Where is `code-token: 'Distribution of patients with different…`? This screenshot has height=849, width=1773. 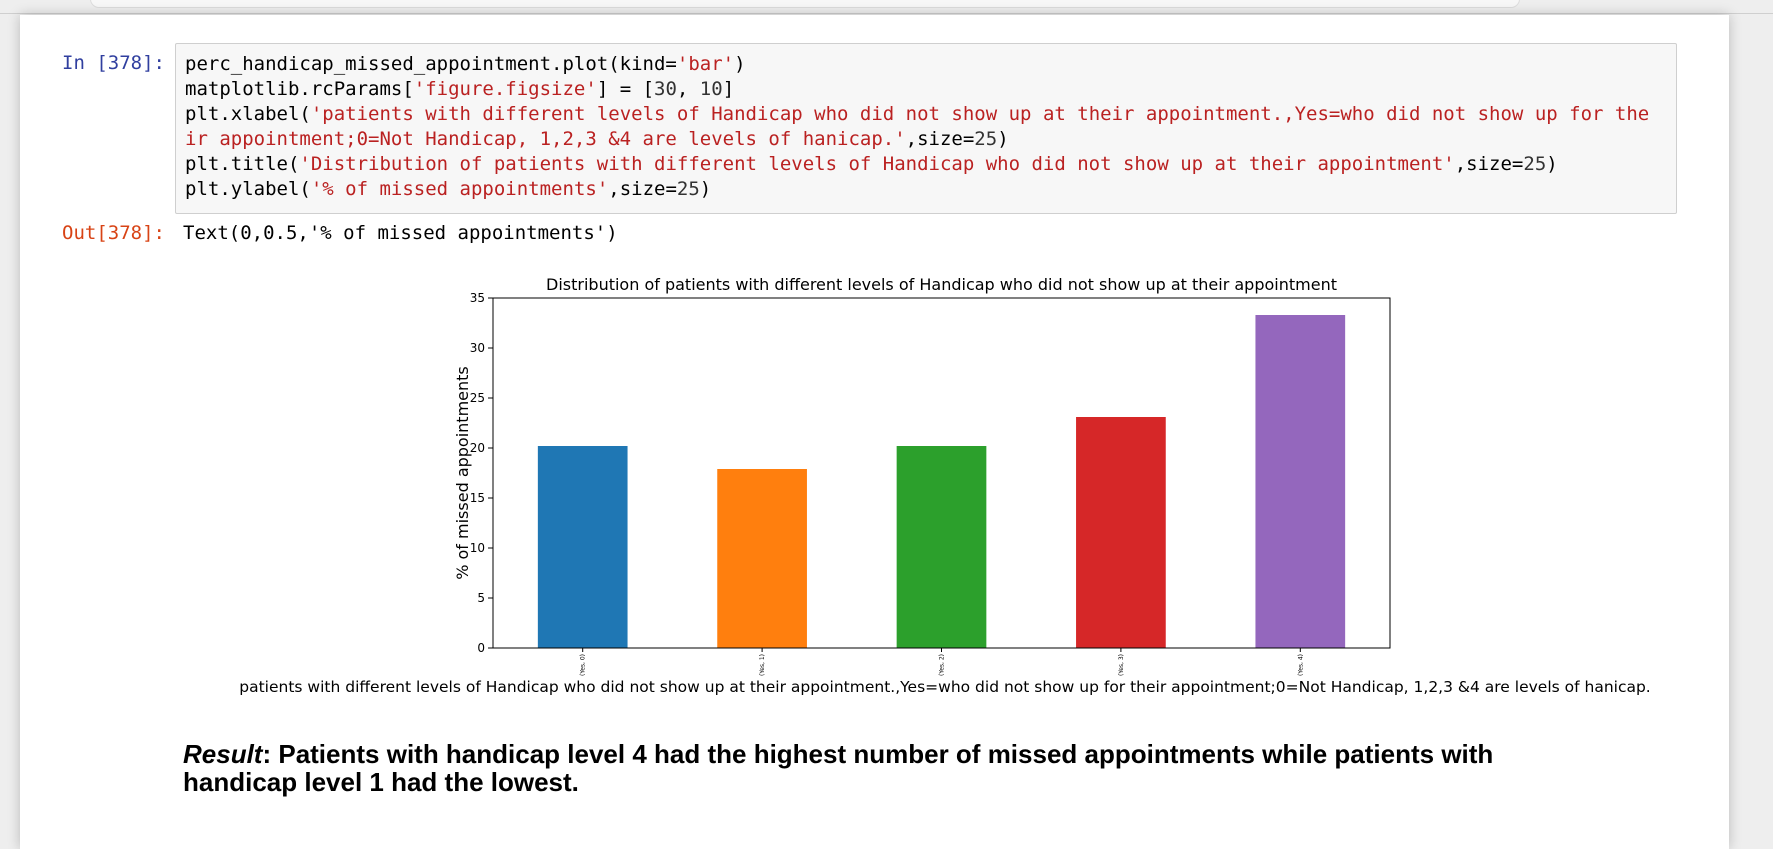
code-token: 'Distribution of patients with different… is located at coordinates (877, 164).